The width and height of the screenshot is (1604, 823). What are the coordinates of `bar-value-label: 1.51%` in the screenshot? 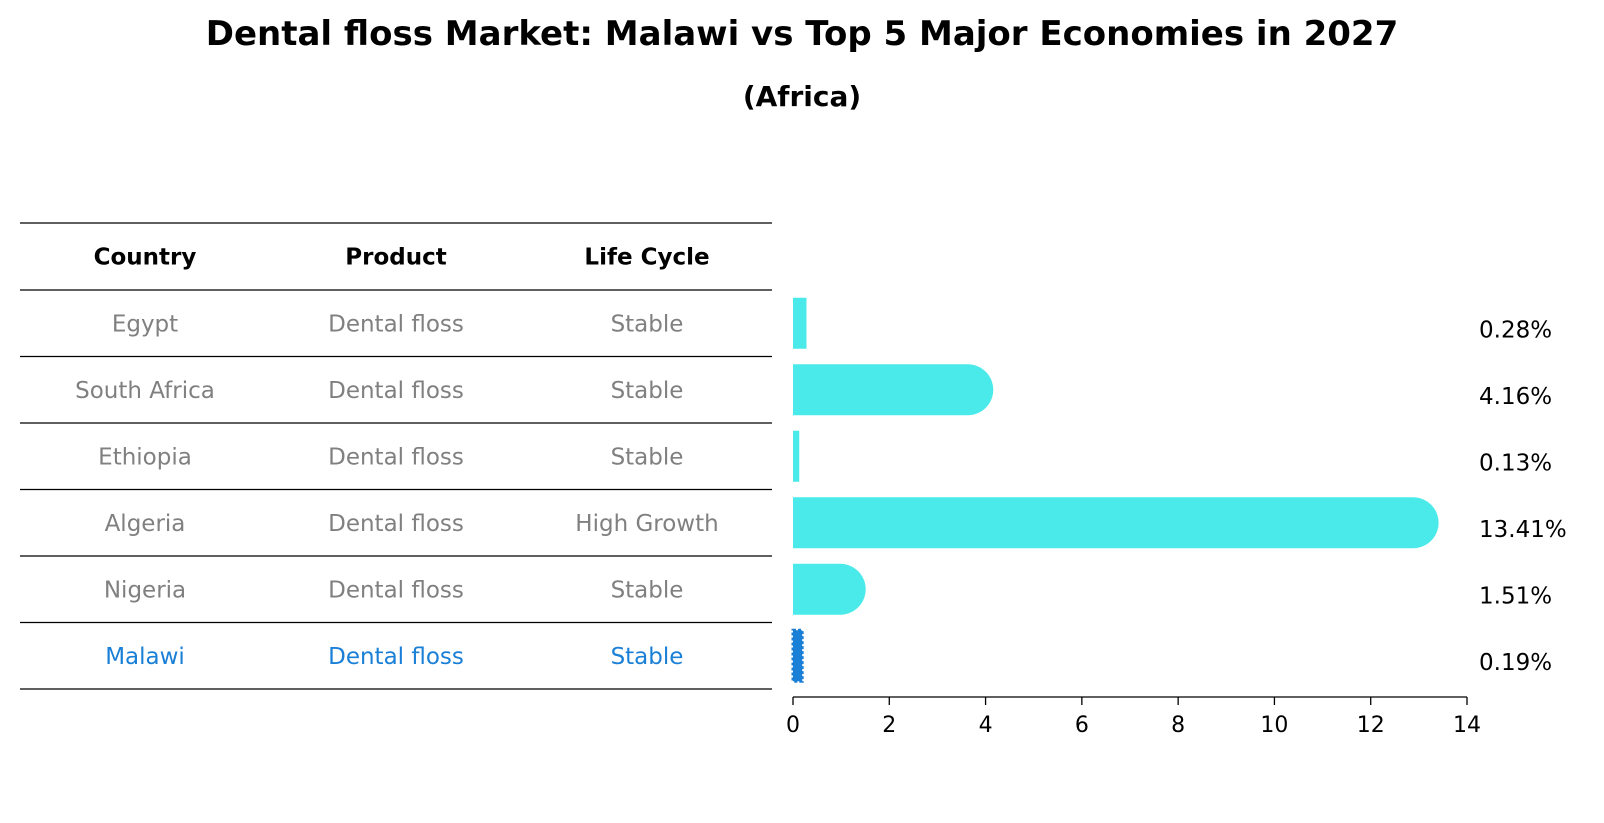 It's located at (1515, 596).